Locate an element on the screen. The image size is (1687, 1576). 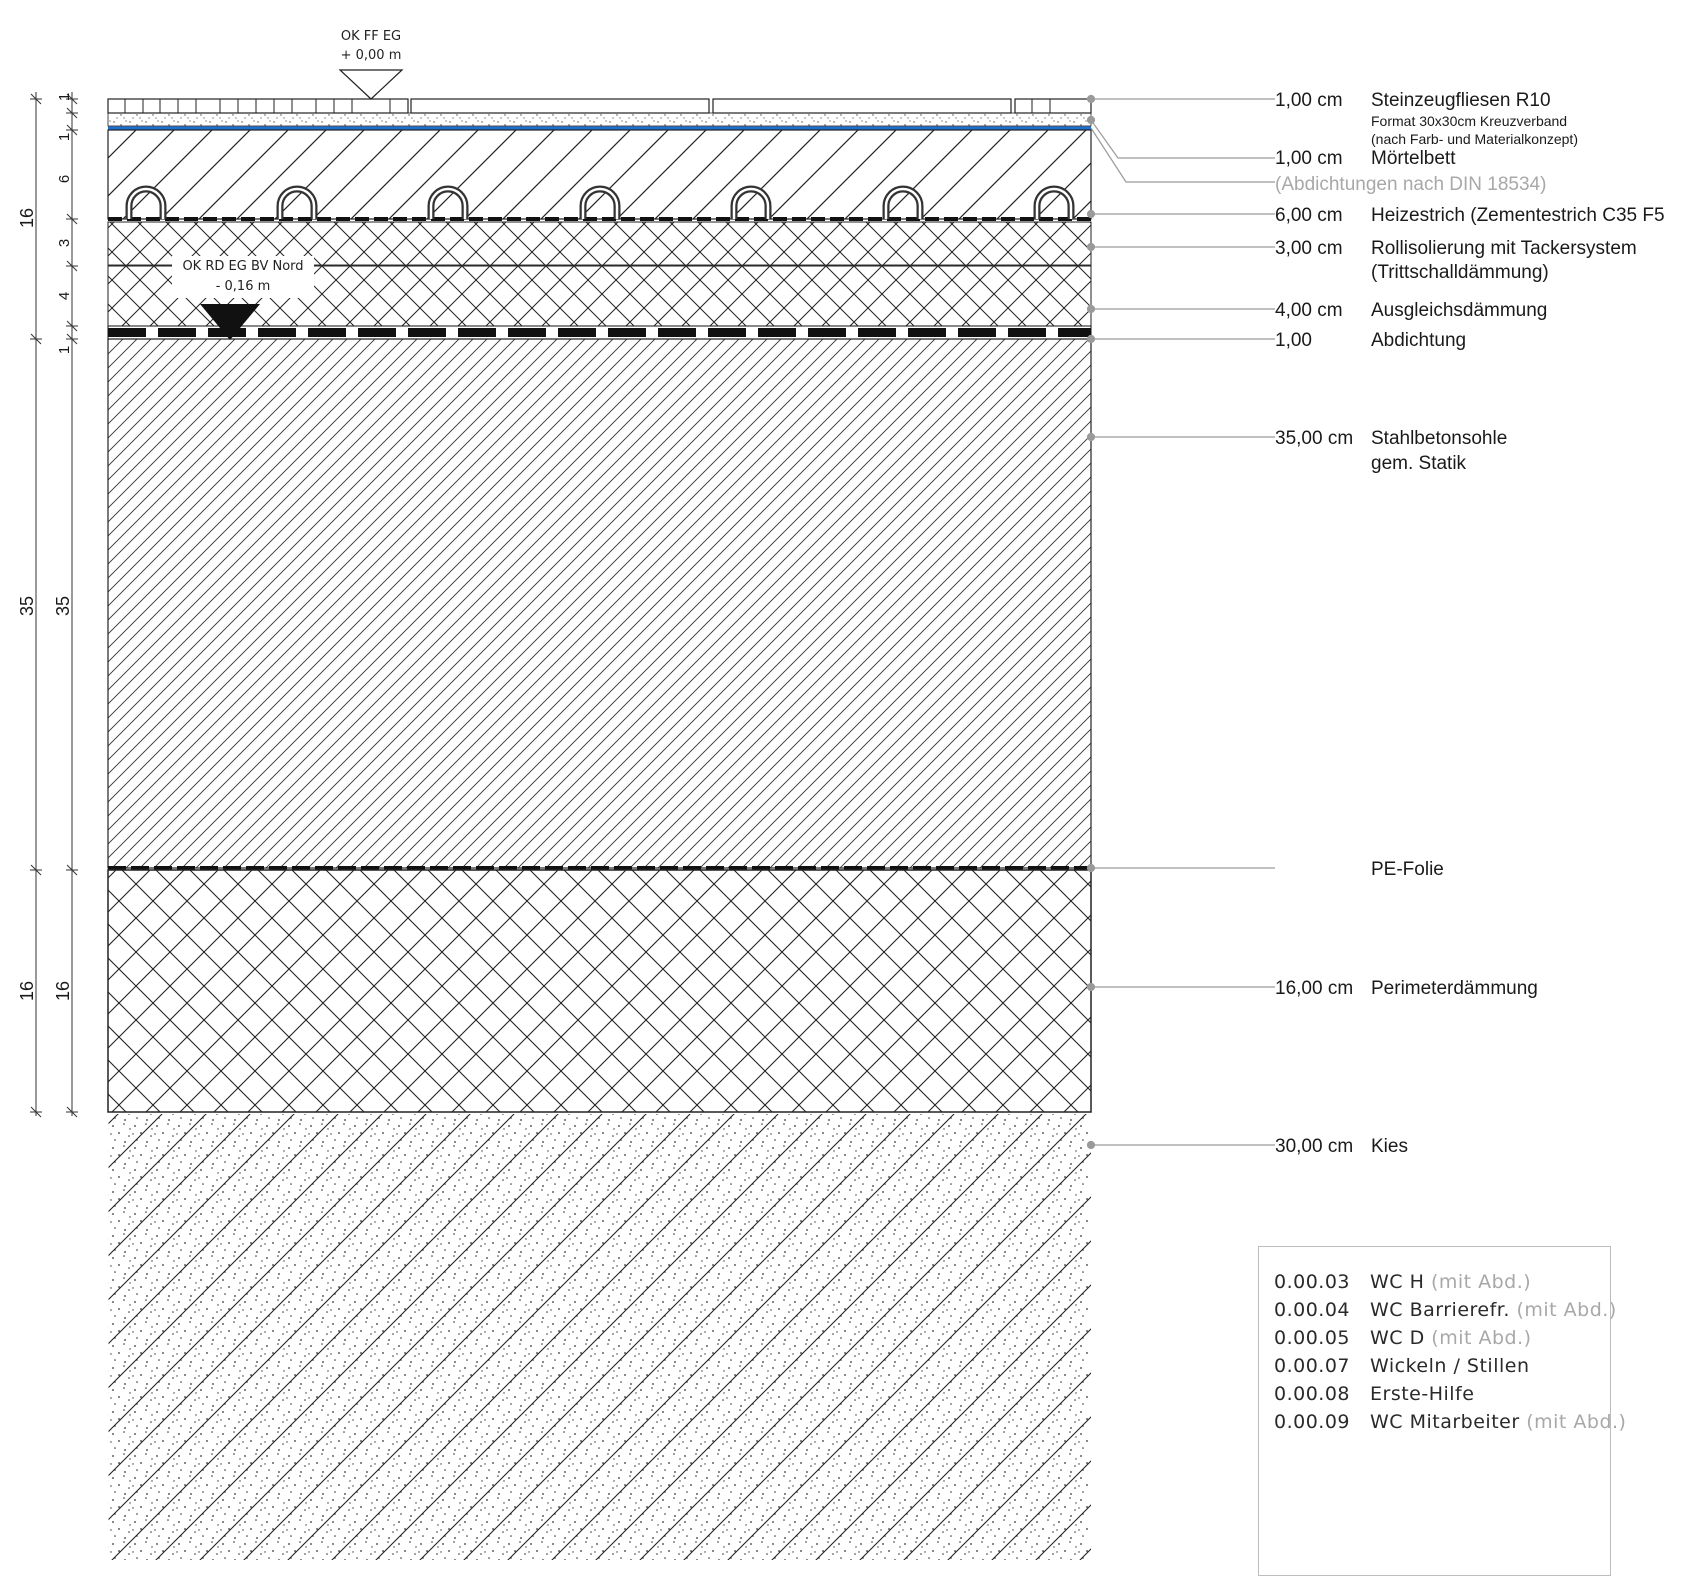
dim-inner-4: 3 is located at coordinates (64, 243).